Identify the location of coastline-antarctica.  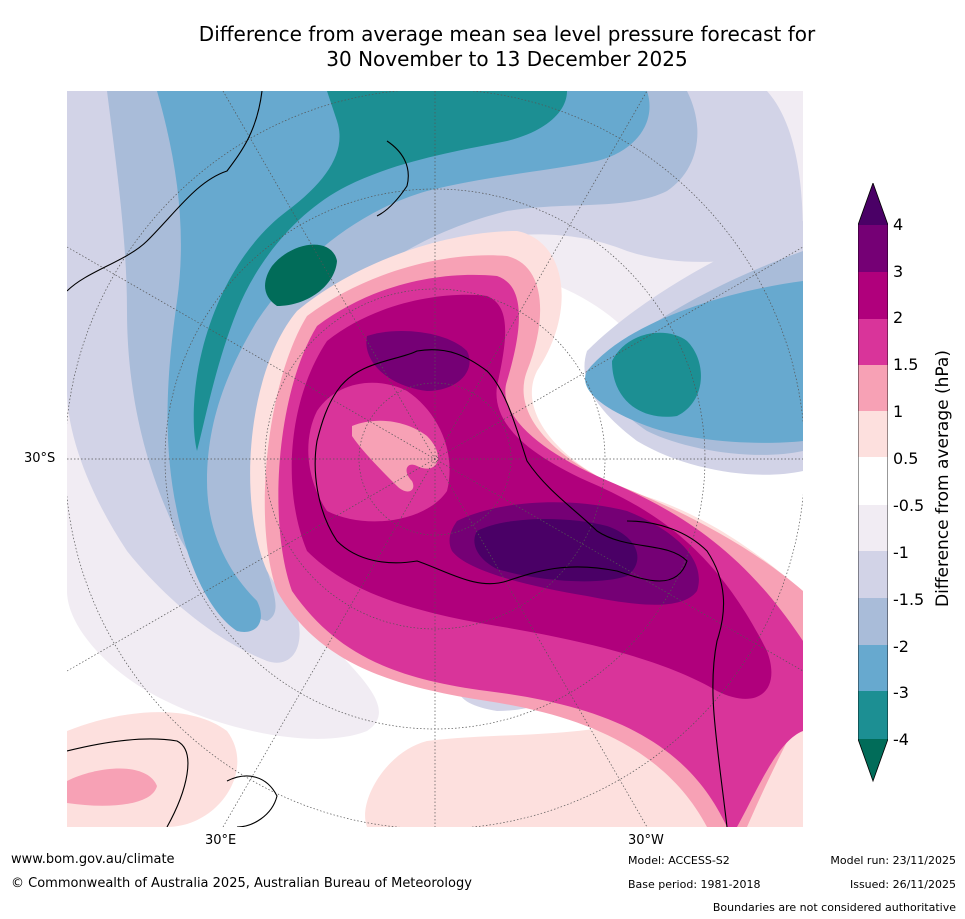
(501, 467).